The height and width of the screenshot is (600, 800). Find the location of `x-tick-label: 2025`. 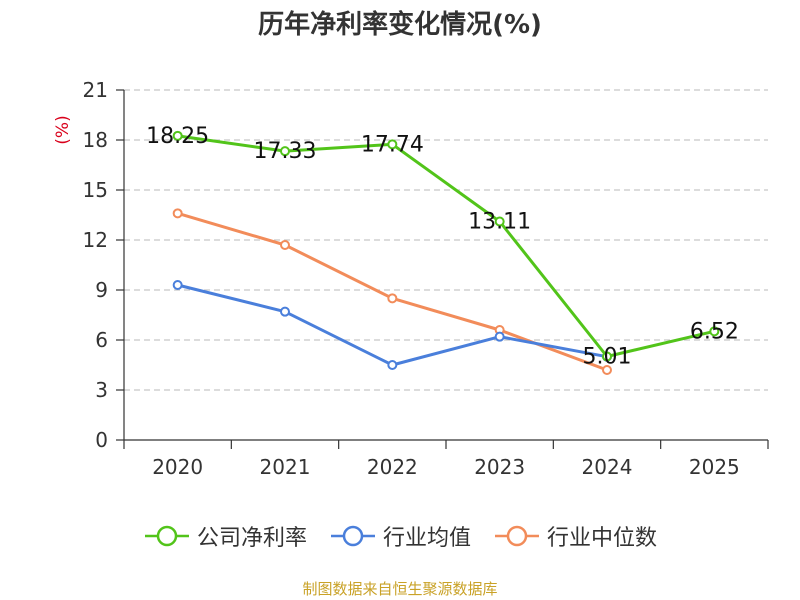

x-tick-label: 2025 is located at coordinates (714, 467).